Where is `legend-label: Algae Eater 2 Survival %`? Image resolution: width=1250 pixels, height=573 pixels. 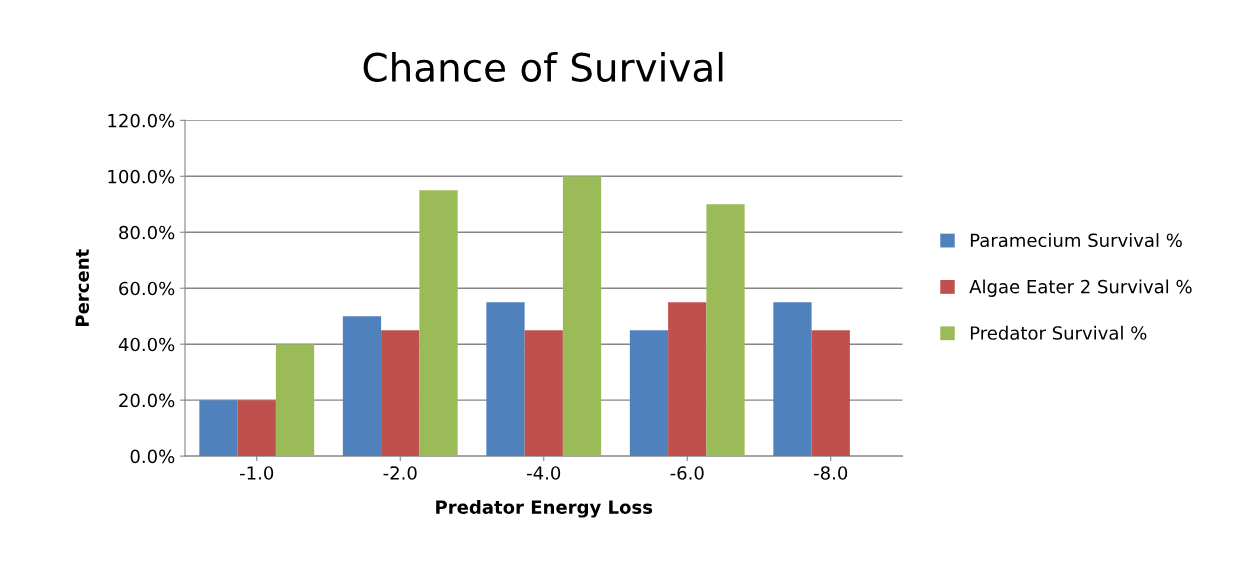 legend-label: Algae Eater 2 Survival % is located at coordinates (1080, 288).